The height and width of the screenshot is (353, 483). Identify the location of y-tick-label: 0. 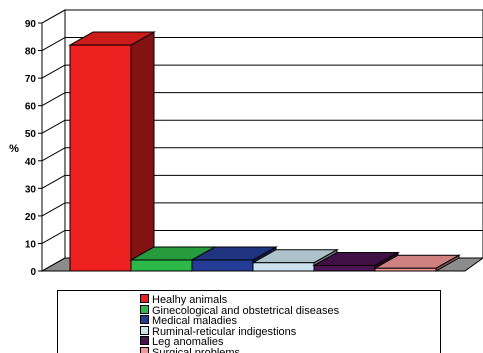
(33, 272).